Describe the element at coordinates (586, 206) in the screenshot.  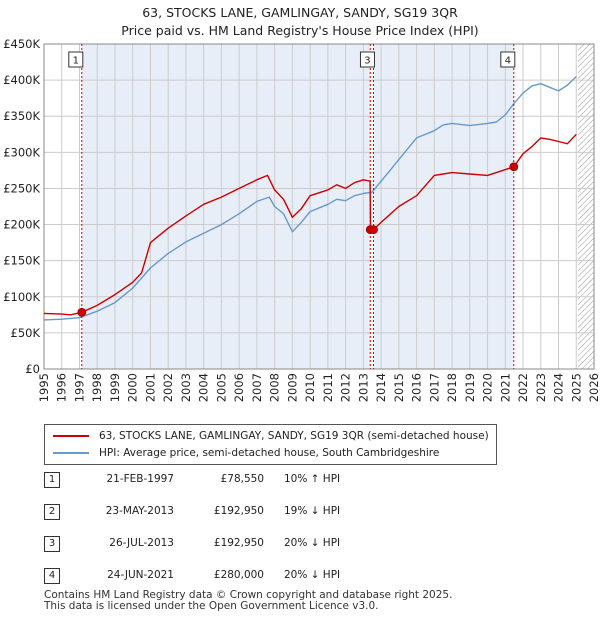
I see `forecast-hatch` at that location.